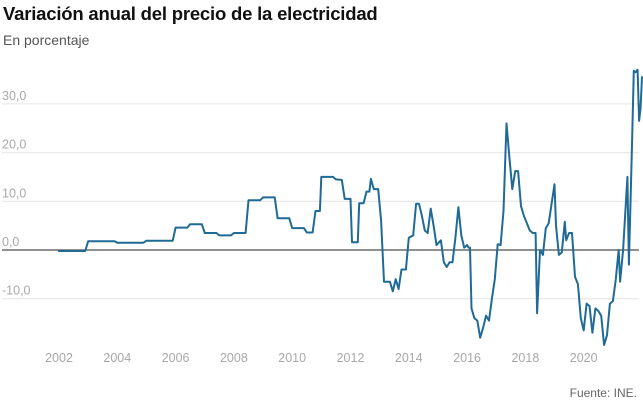 This screenshot has width=643, height=403. Describe the element at coordinates (16, 291) in the screenshot. I see `y-tick-label: -10,0` at that location.